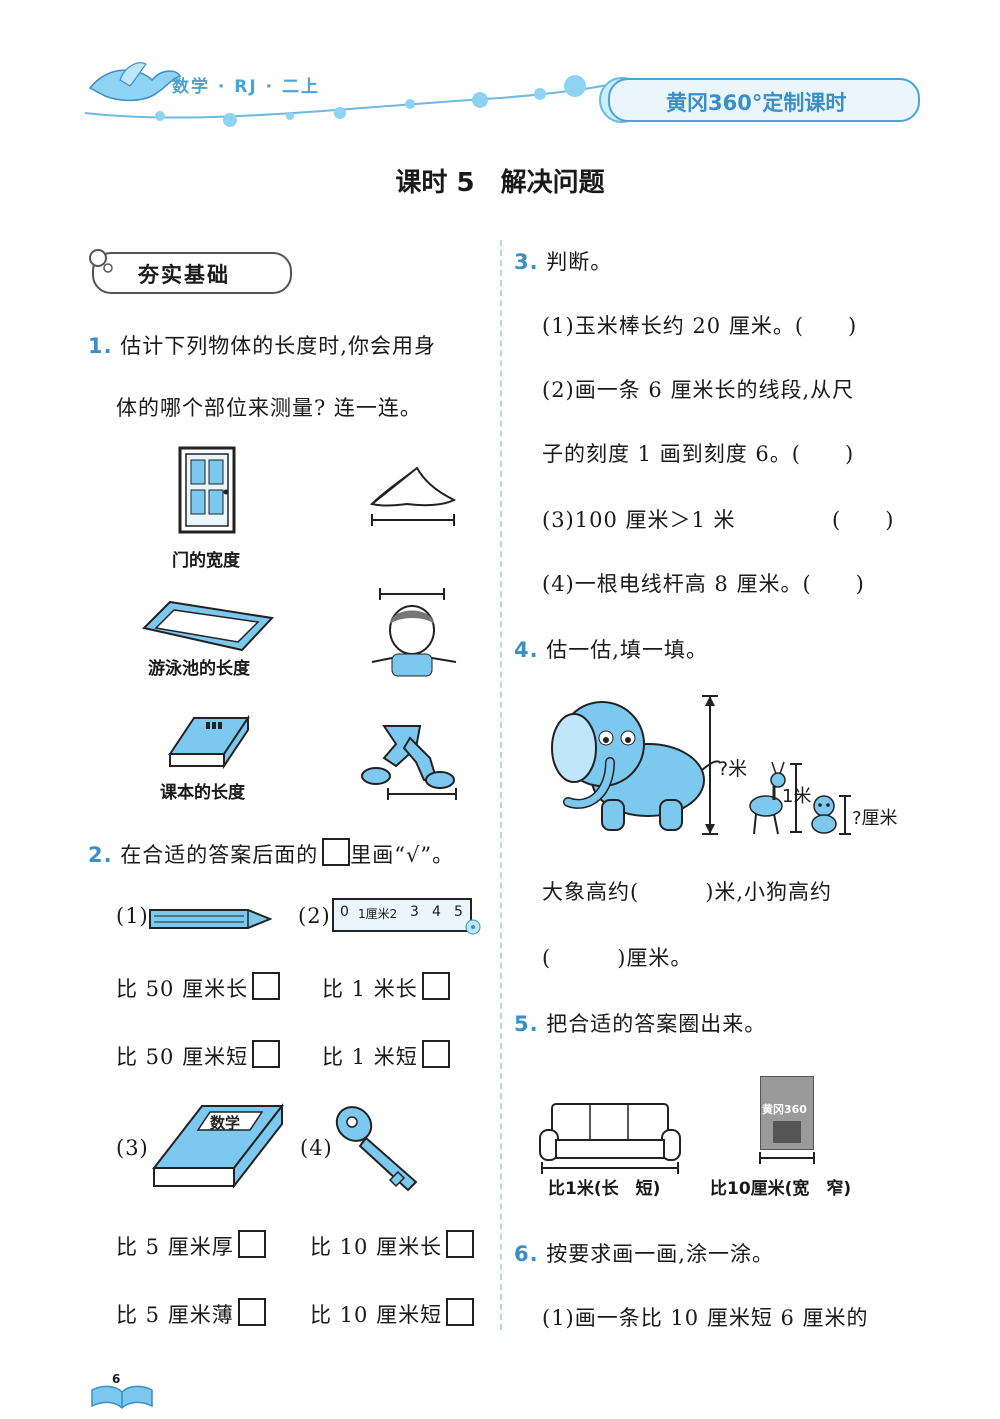 The width and height of the screenshot is (1000, 1419). Describe the element at coordinates (436, 912) in the screenshot. I see `ruler-four: 4` at that location.